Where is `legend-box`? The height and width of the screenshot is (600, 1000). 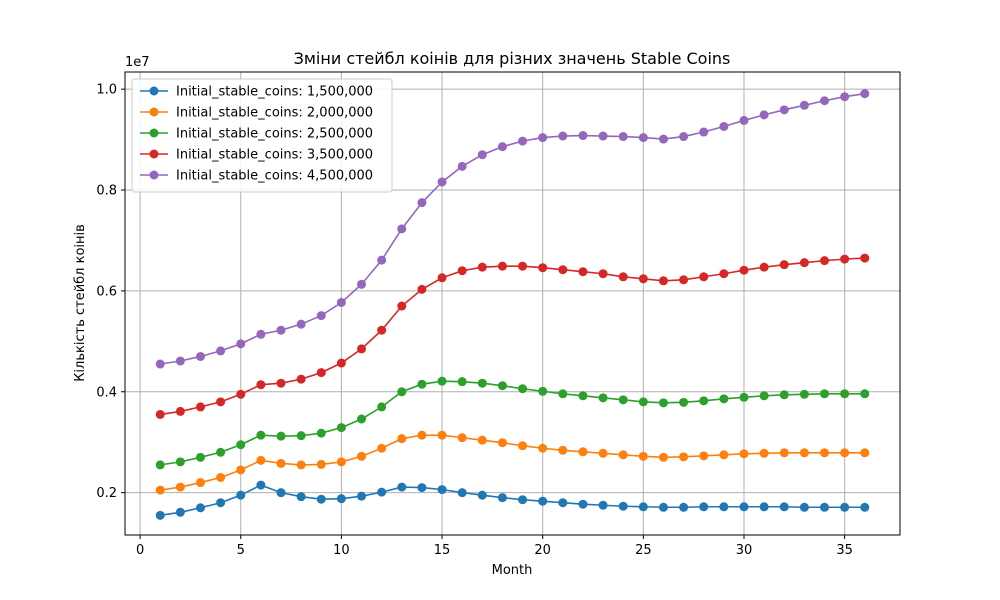 legend-box is located at coordinates (262, 135).